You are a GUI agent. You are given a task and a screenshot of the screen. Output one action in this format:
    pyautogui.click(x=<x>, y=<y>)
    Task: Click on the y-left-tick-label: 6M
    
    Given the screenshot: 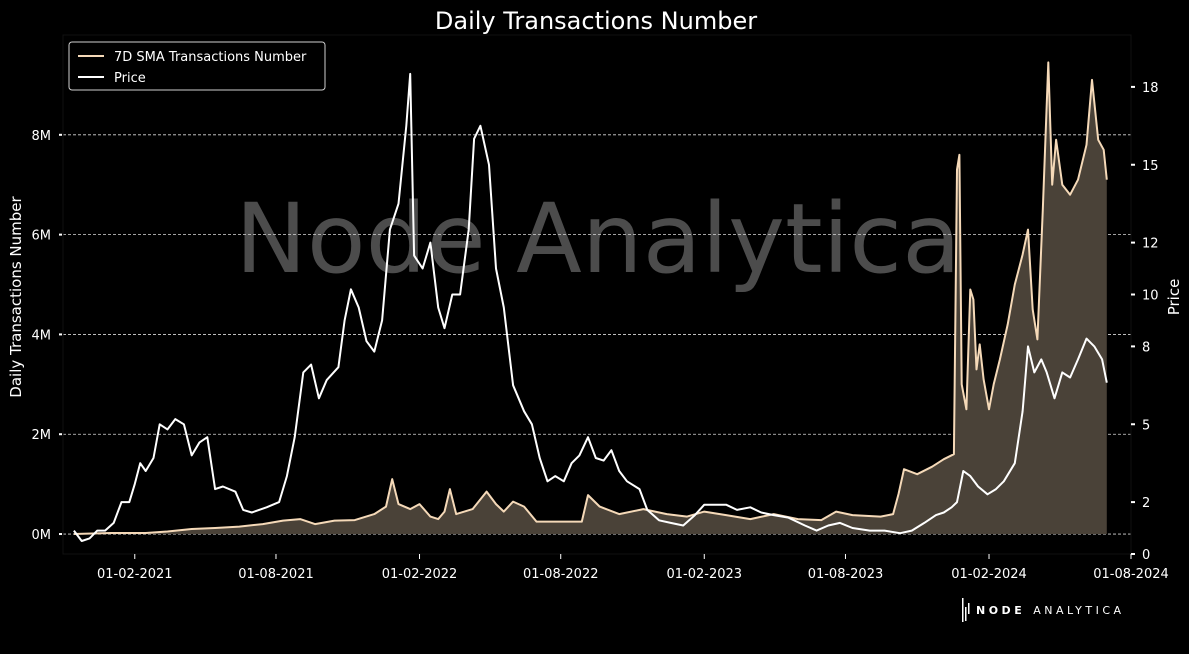 What is the action you would take?
    pyautogui.click(x=42, y=236)
    